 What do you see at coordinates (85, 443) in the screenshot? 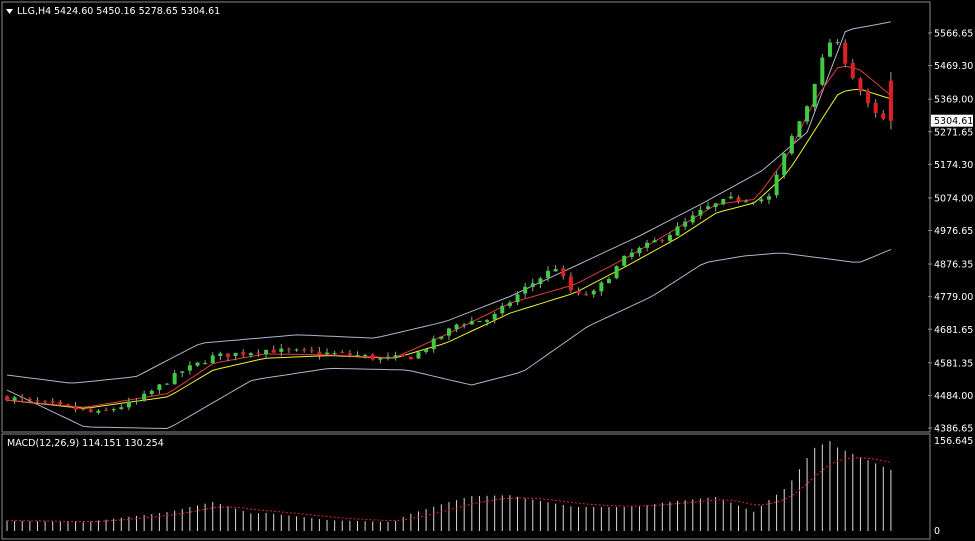
I see `macd-label: MACD(12,26,9) 114.151 130.254` at bounding box center [85, 443].